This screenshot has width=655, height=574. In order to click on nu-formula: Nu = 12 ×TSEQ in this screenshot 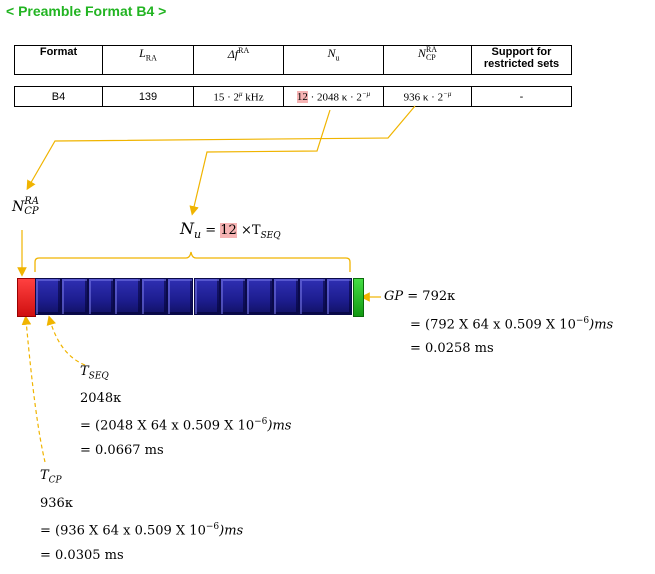, I will do `click(230, 230)`.